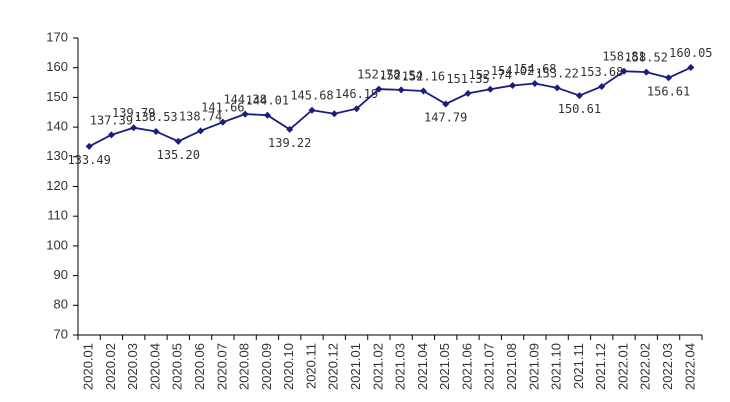 The height and width of the screenshot is (402, 730). What do you see at coordinates (646, 58) in the screenshot?
I see `value-label: 158.52` at bounding box center [646, 58].